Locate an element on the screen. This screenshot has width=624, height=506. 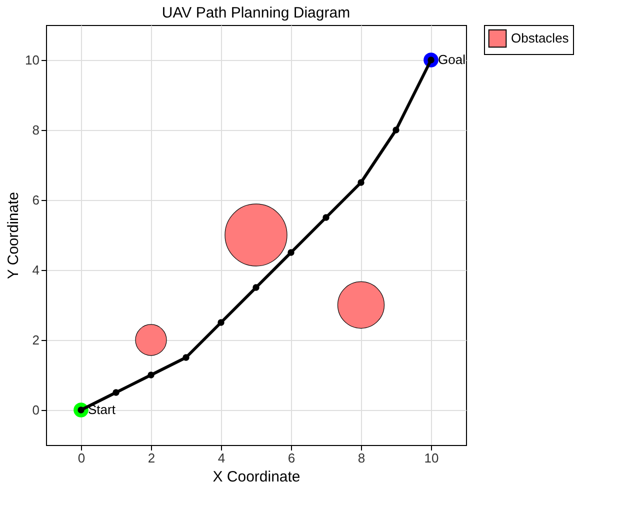
x-tick-label: 8 is located at coordinates (362, 458).